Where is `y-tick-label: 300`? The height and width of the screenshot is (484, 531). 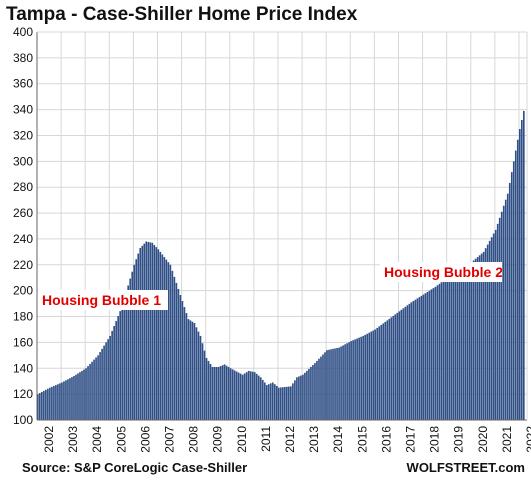
y-tick-label: 300 is located at coordinates (23, 161).